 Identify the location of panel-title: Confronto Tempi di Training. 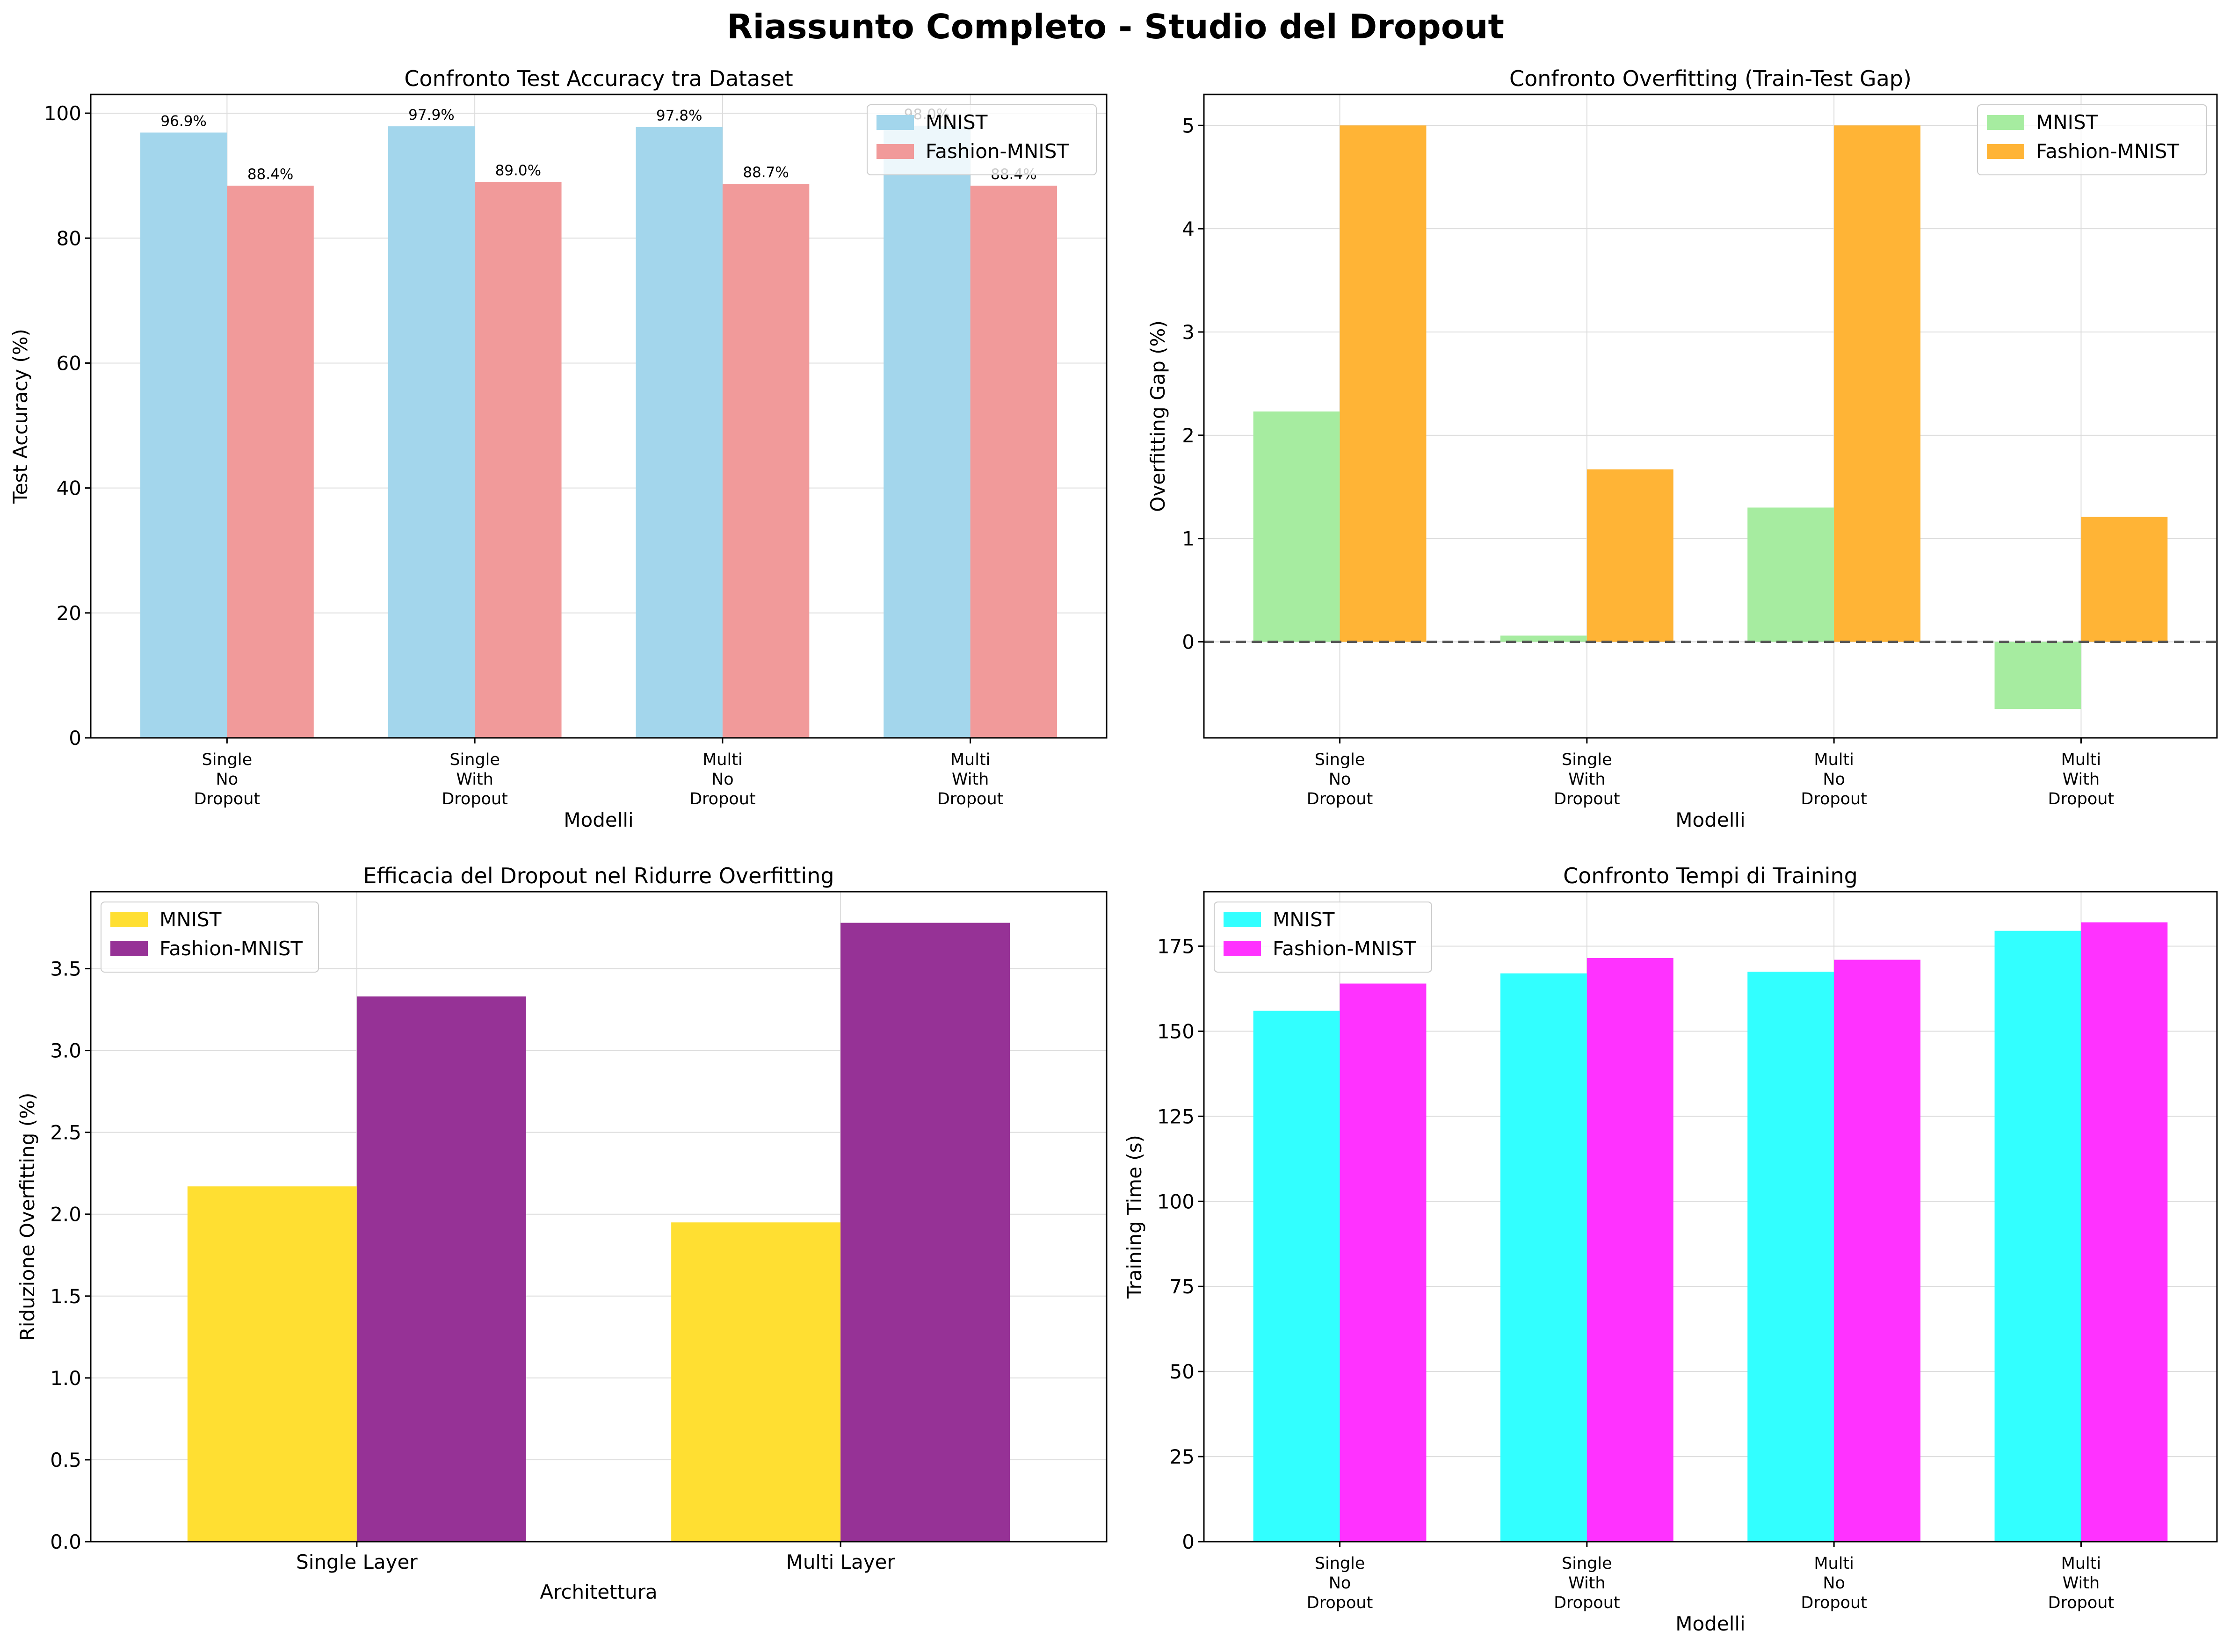
(1710, 875).